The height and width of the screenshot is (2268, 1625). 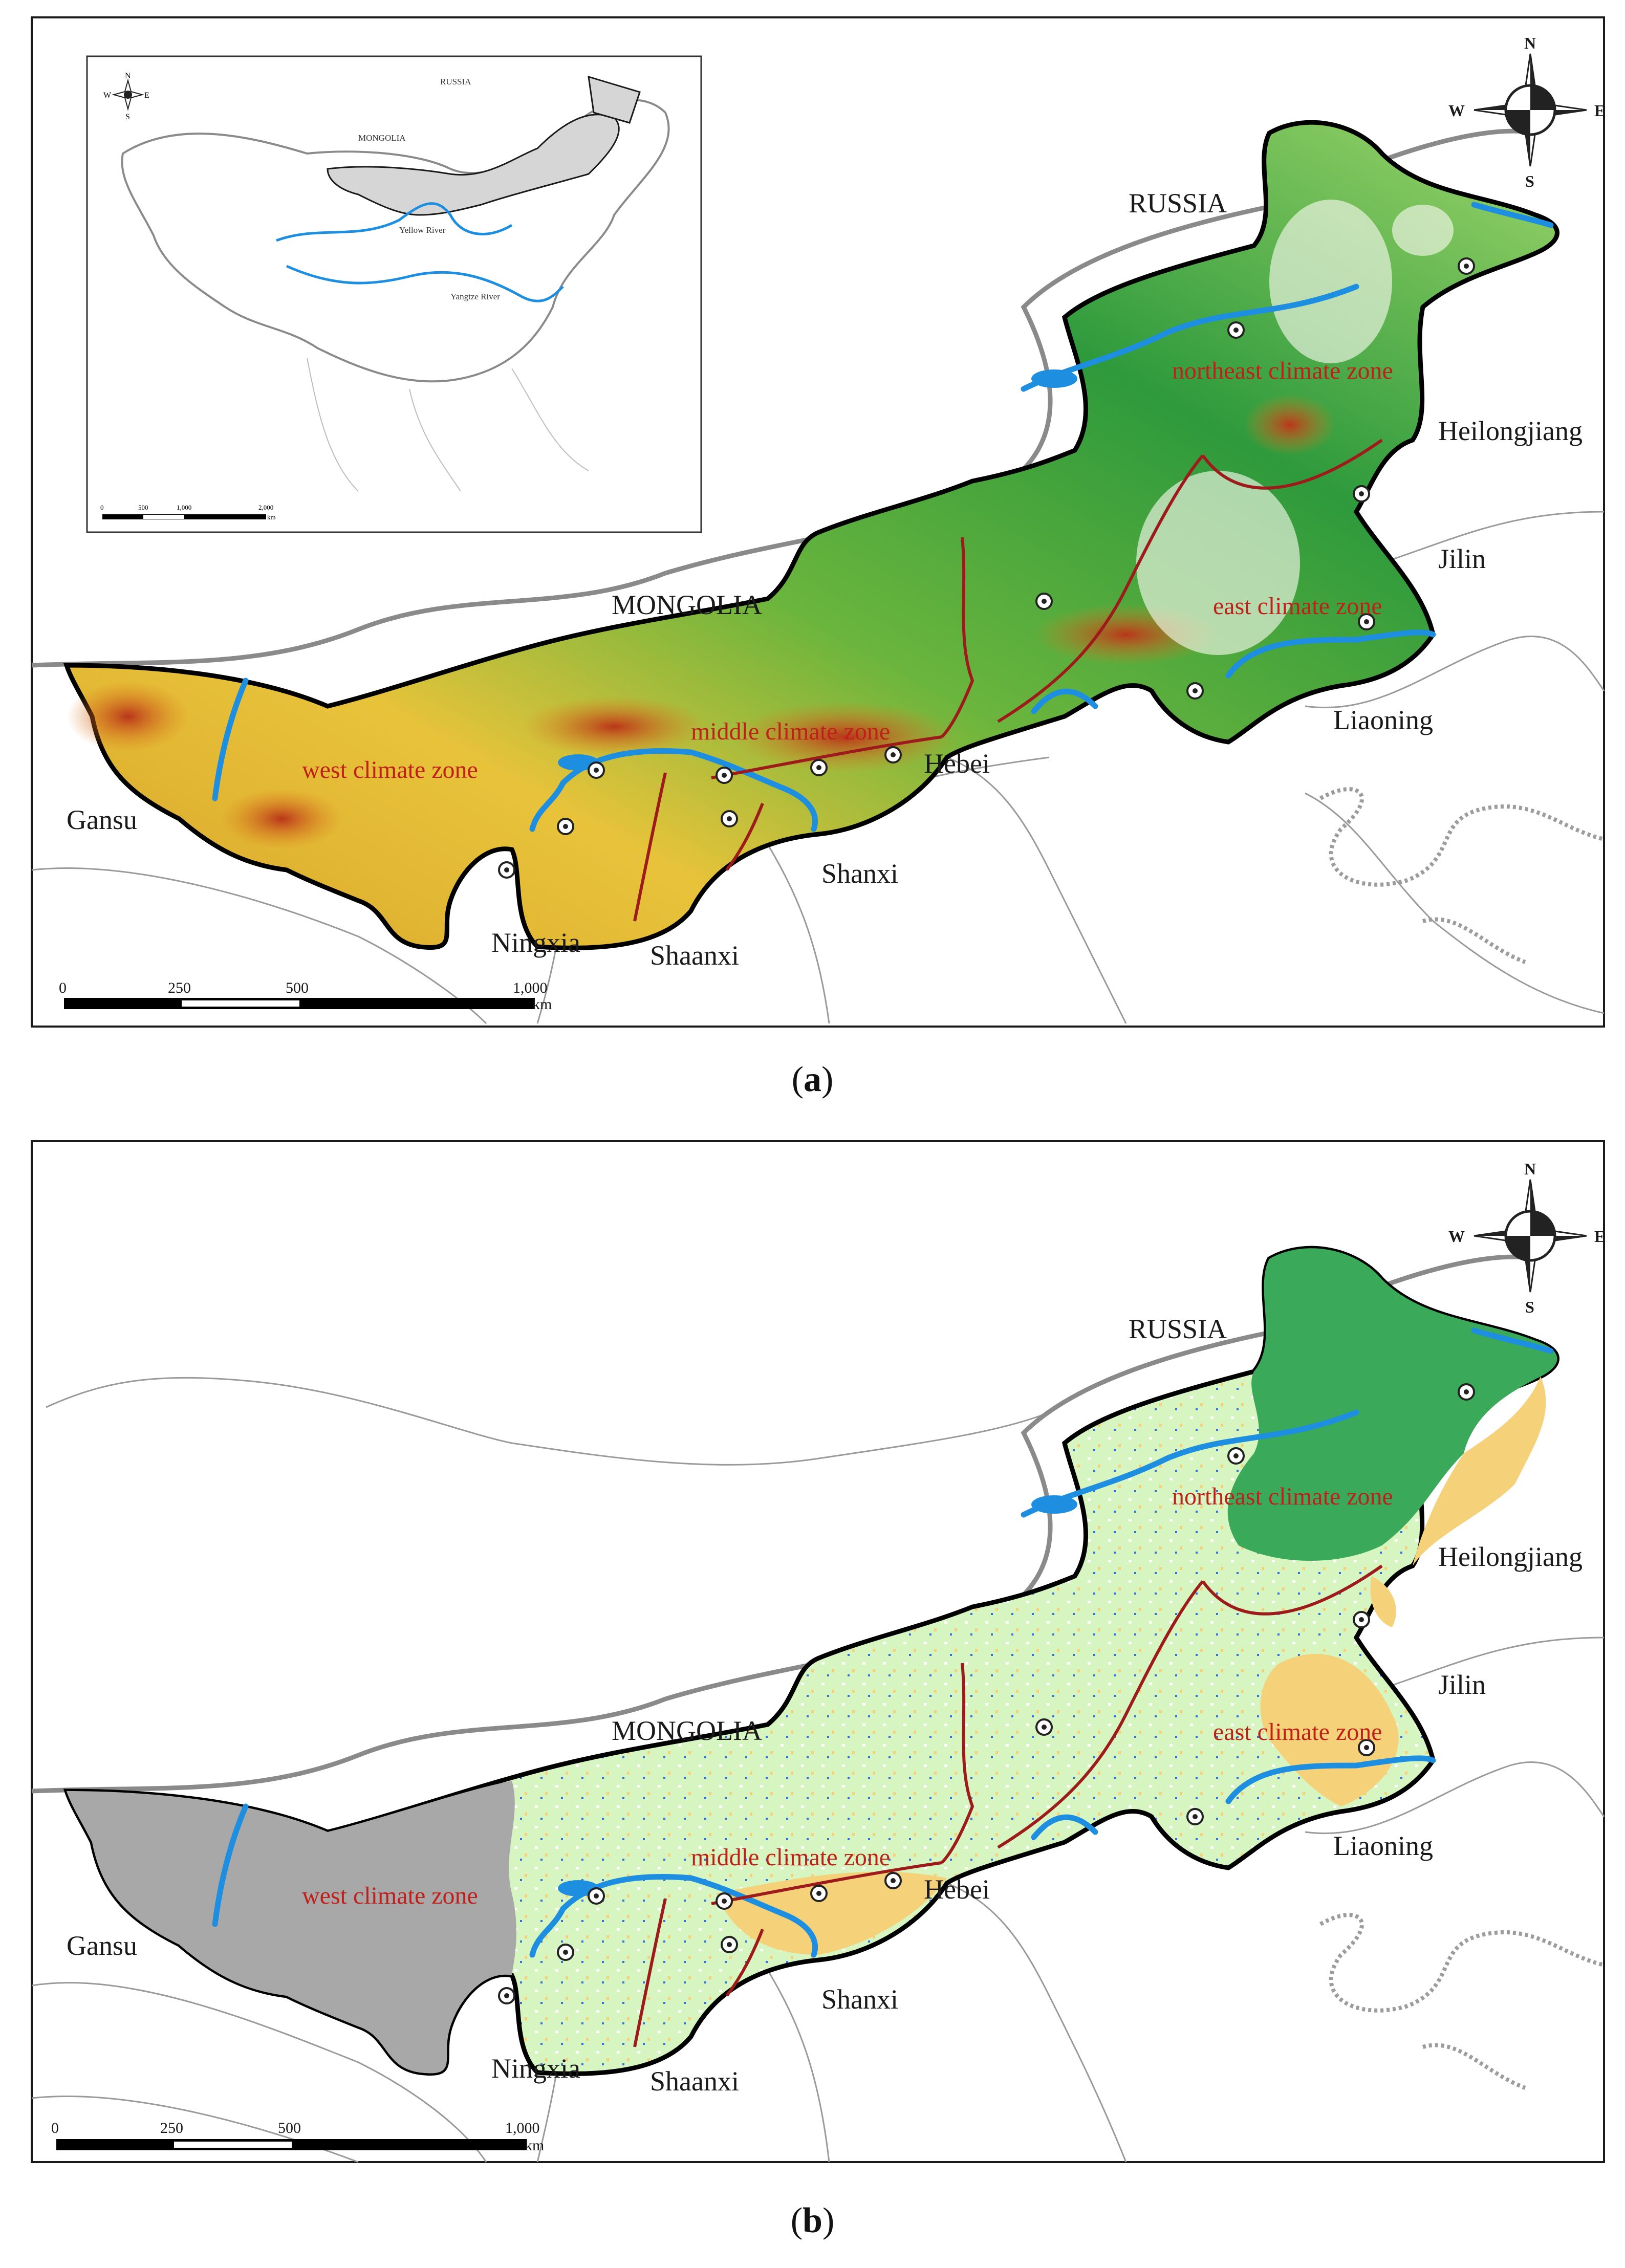 What do you see at coordinates (291, 1927) in the screenshot?
I see `landcover-barren` at bounding box center [291, 1927].